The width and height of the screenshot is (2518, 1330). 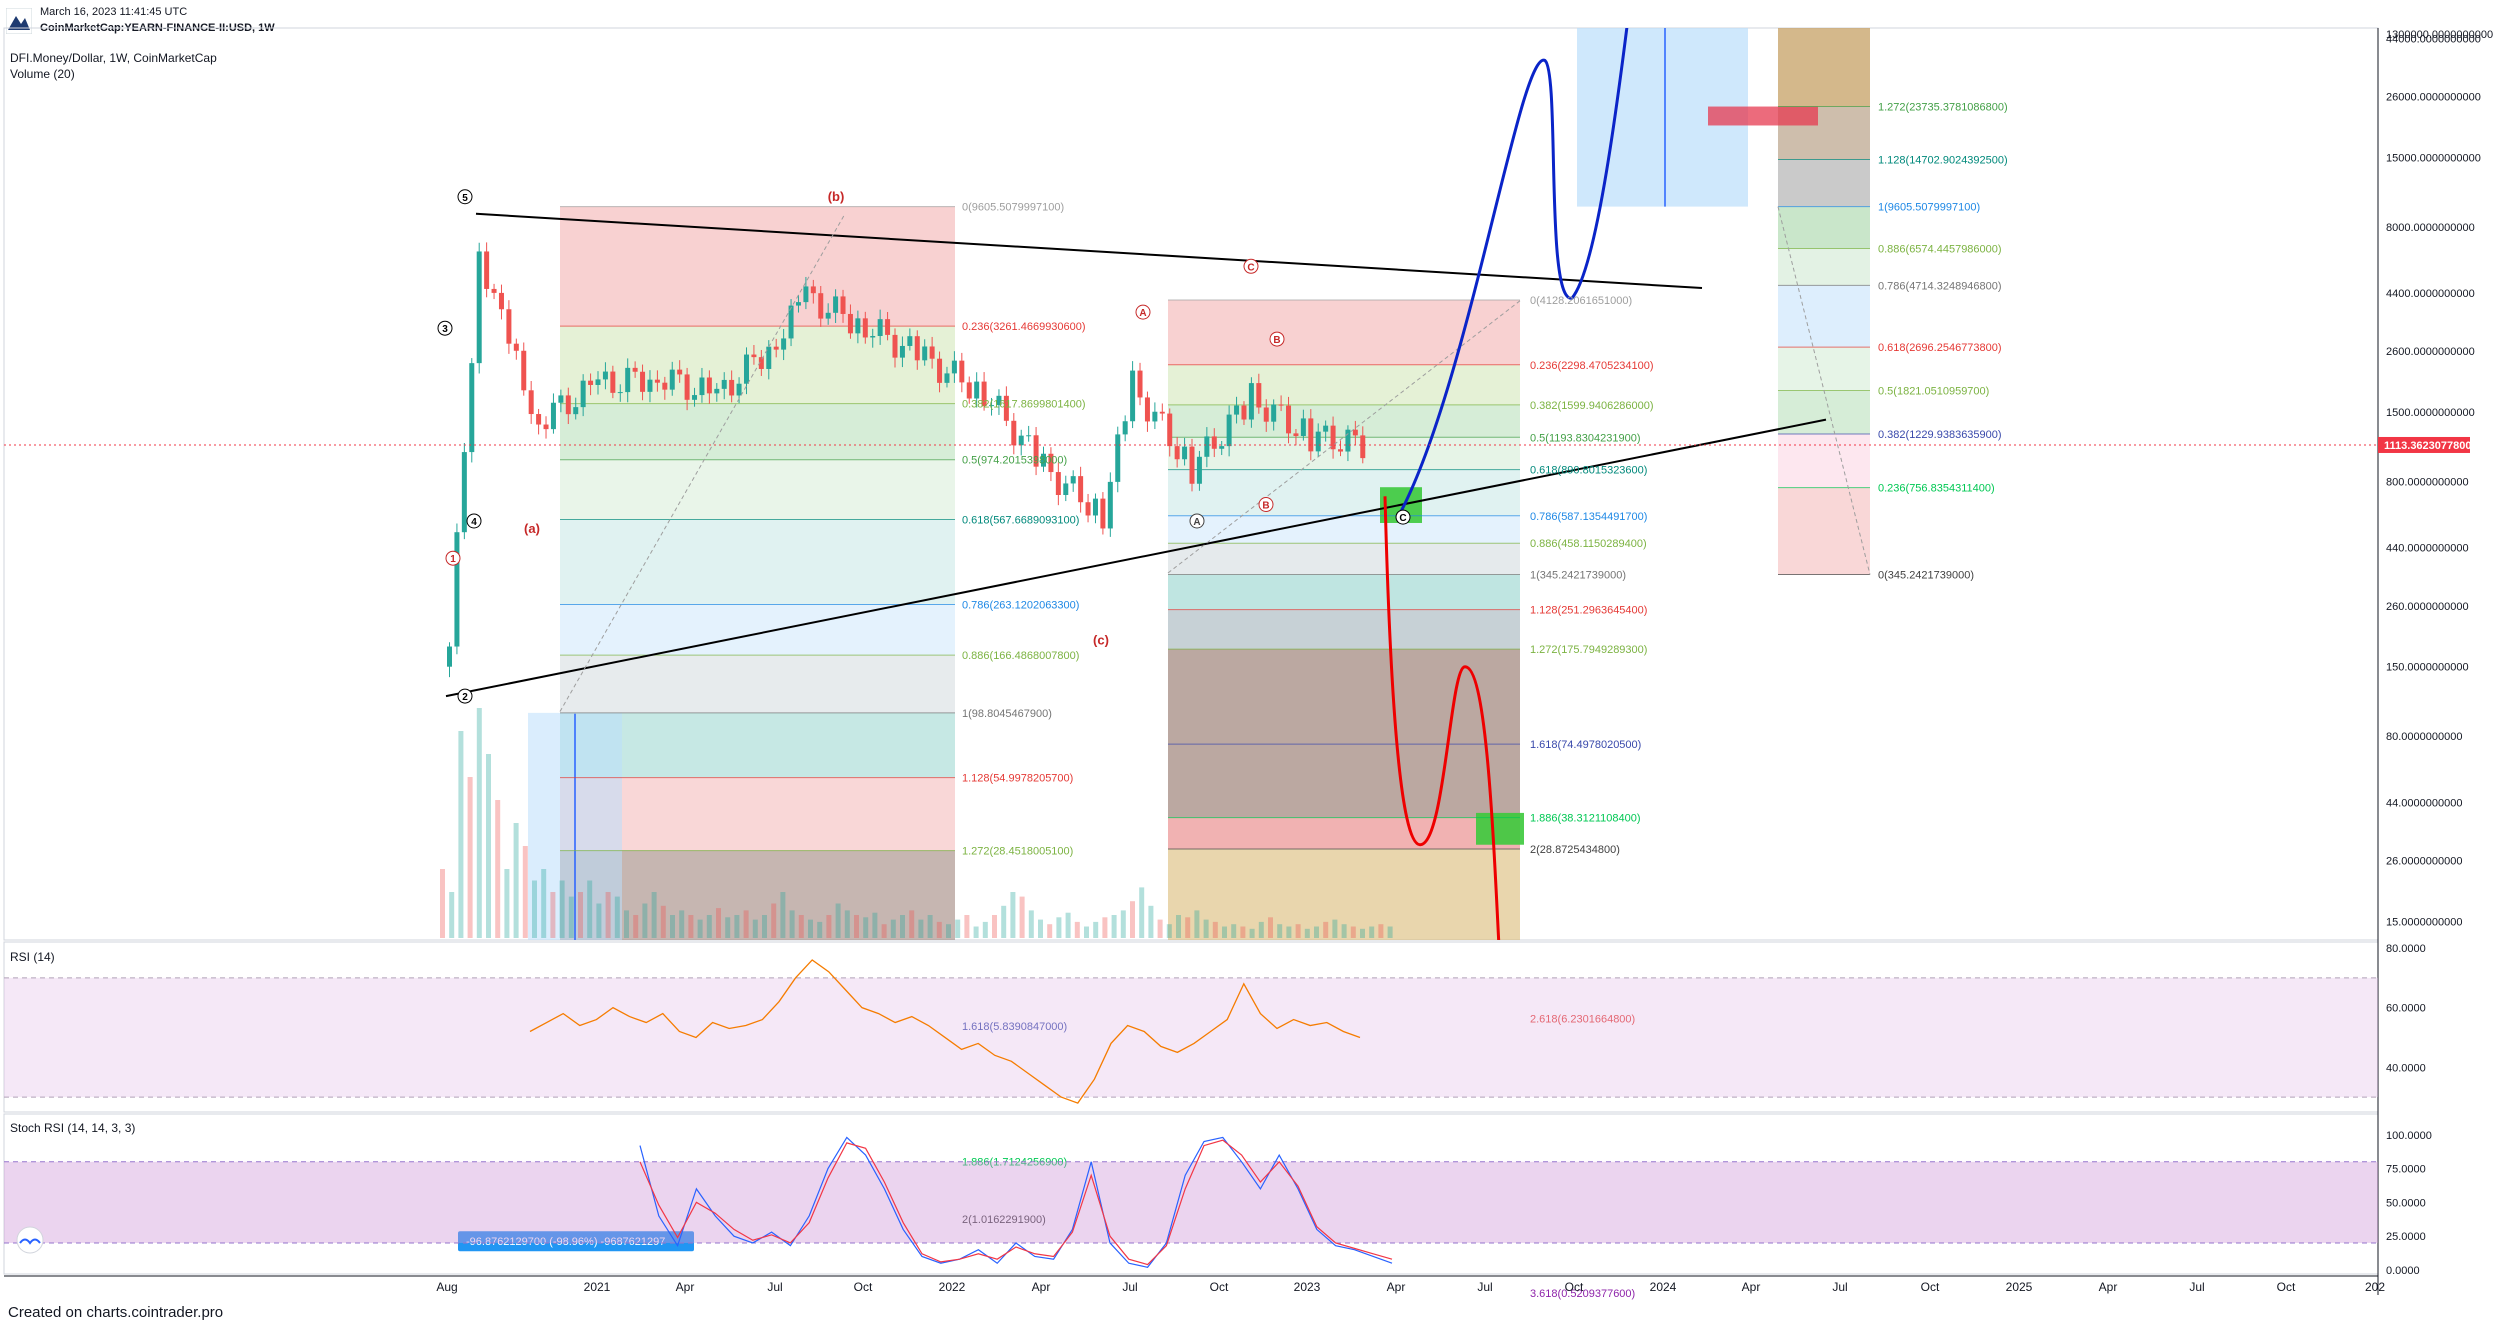 I want to click on rsi-tick: 40.0000, so click(x=2406, y=1068).